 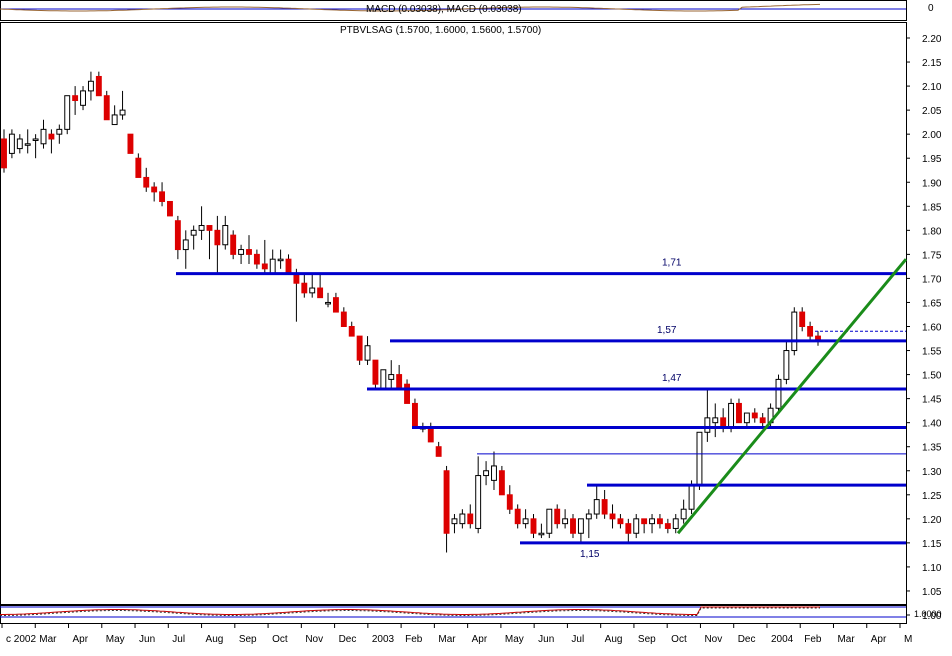 I want to click on macd-label: MACD (0.03038), MACD (0.03038), so click(x=444, y=9).